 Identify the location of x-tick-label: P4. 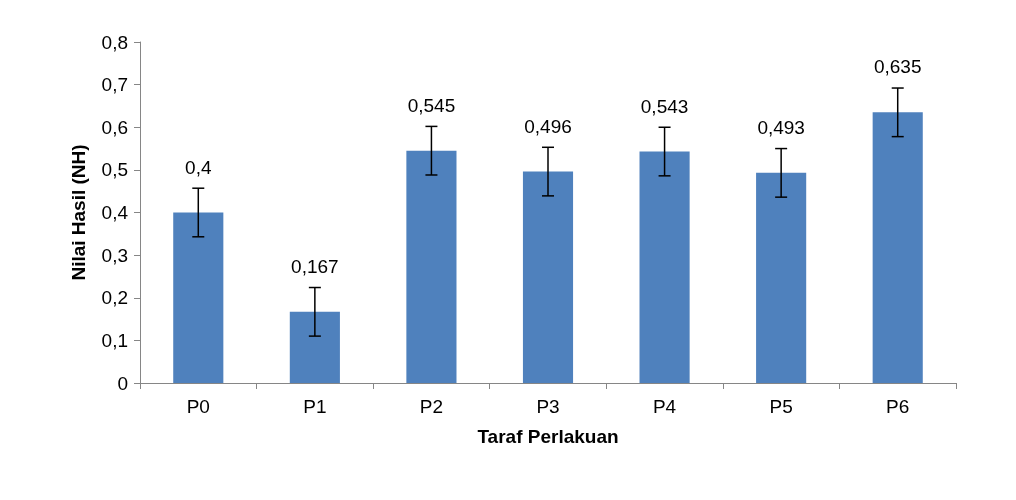
(664, 406).